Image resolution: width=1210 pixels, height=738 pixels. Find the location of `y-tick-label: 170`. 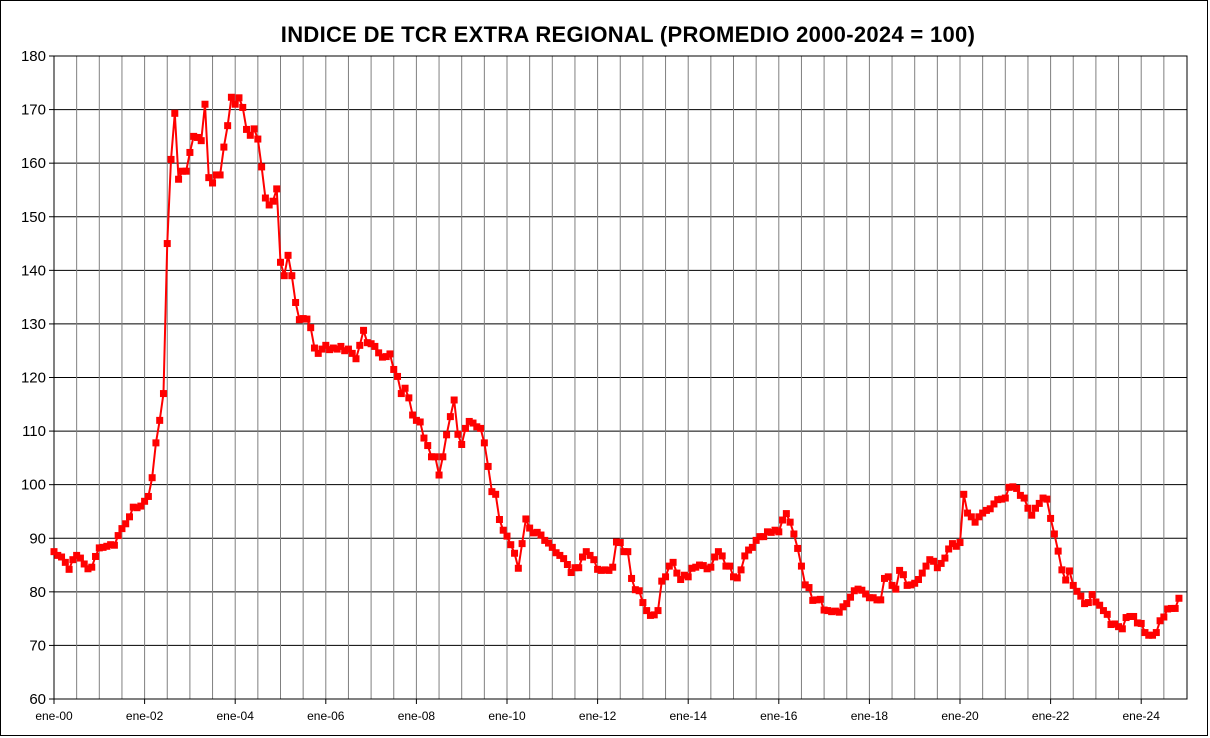

y-tick-label: 170 is located at coordinates (33, 110).